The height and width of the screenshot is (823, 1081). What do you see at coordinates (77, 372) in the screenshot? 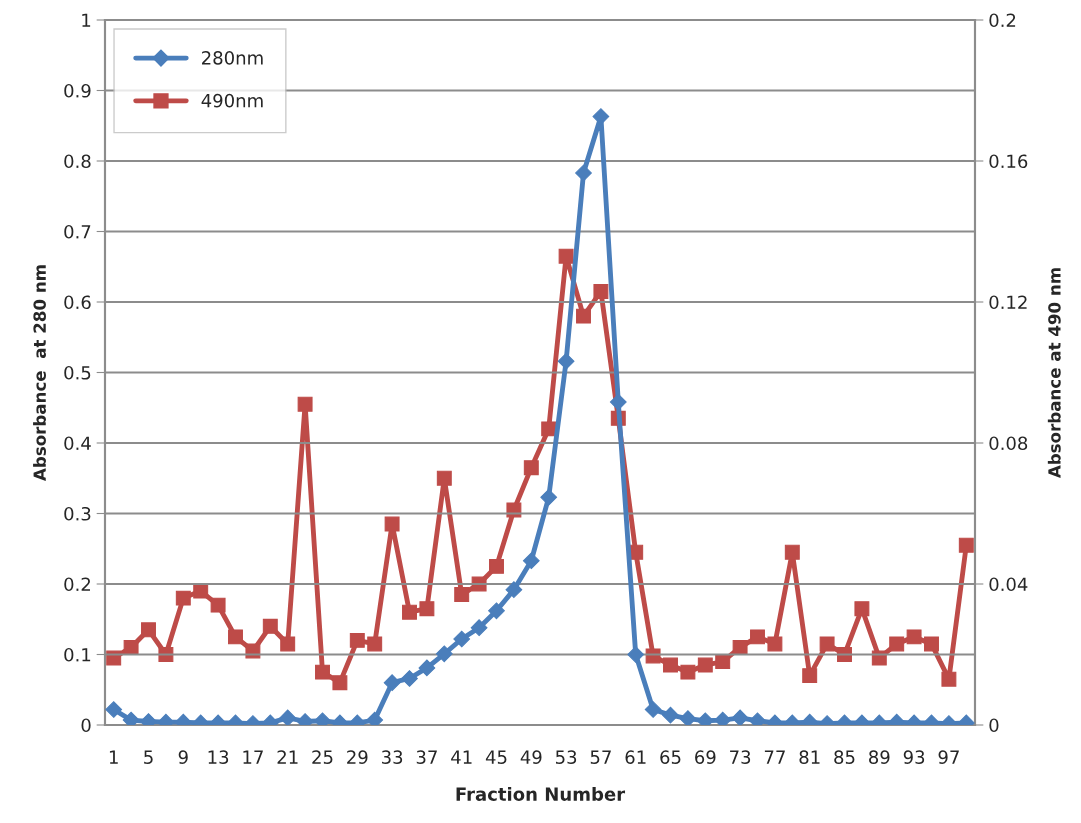
I see `y-tick-label: 0.5` at bounding box center [77, 372].